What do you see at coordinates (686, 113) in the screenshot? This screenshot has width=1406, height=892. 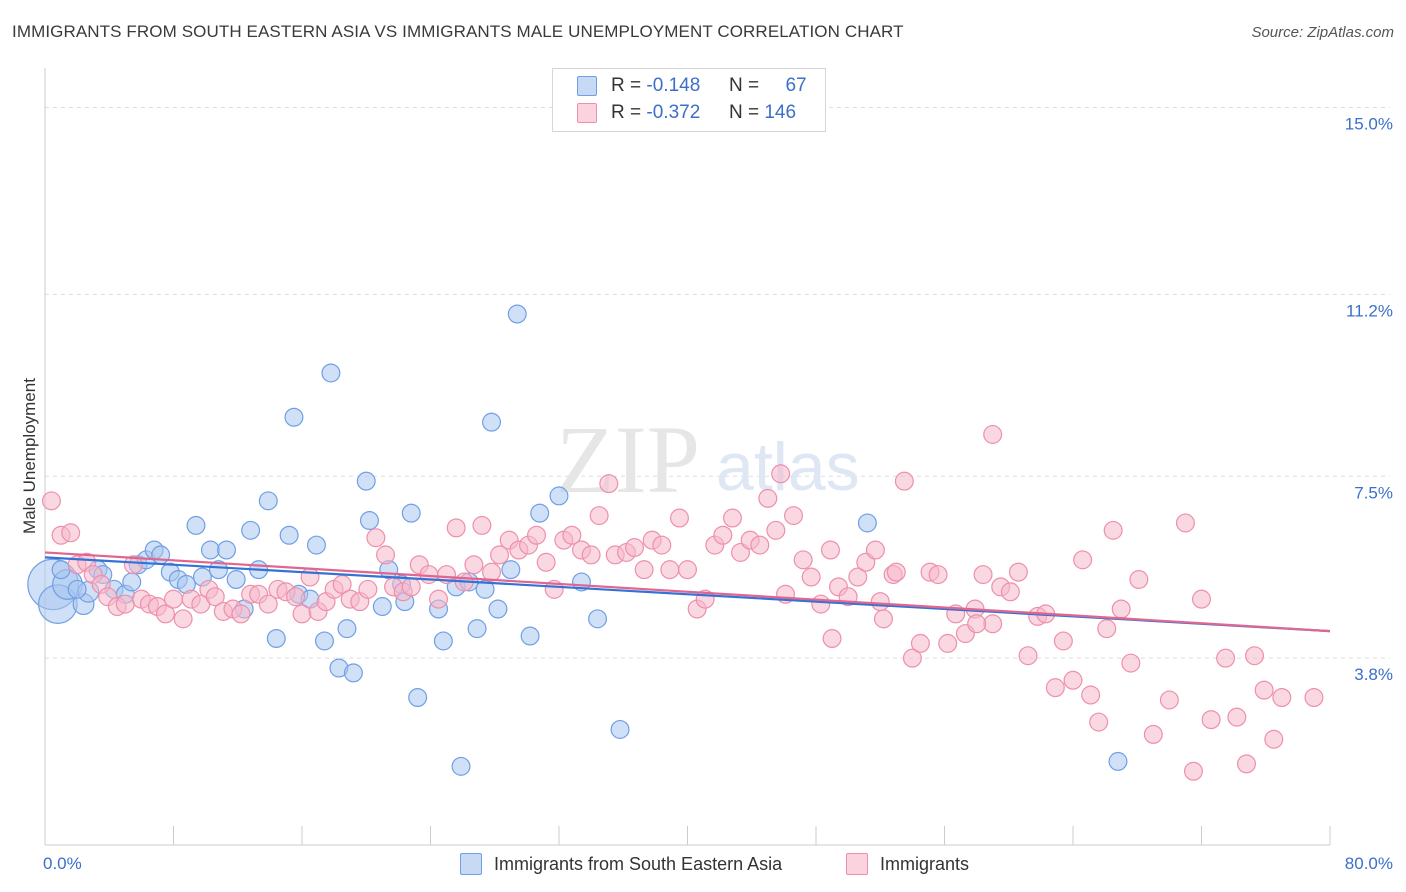 I see `legend-row-immigrants: R = -0.372 N = 146` at bounding box center [686, 113].